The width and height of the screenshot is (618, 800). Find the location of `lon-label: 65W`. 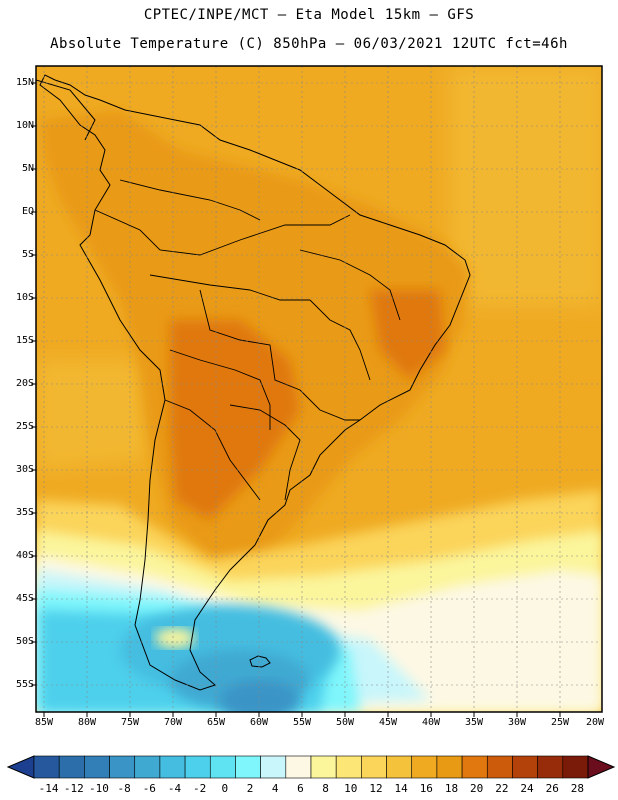

lon-label: 65W is located at coordinates (216, 722).